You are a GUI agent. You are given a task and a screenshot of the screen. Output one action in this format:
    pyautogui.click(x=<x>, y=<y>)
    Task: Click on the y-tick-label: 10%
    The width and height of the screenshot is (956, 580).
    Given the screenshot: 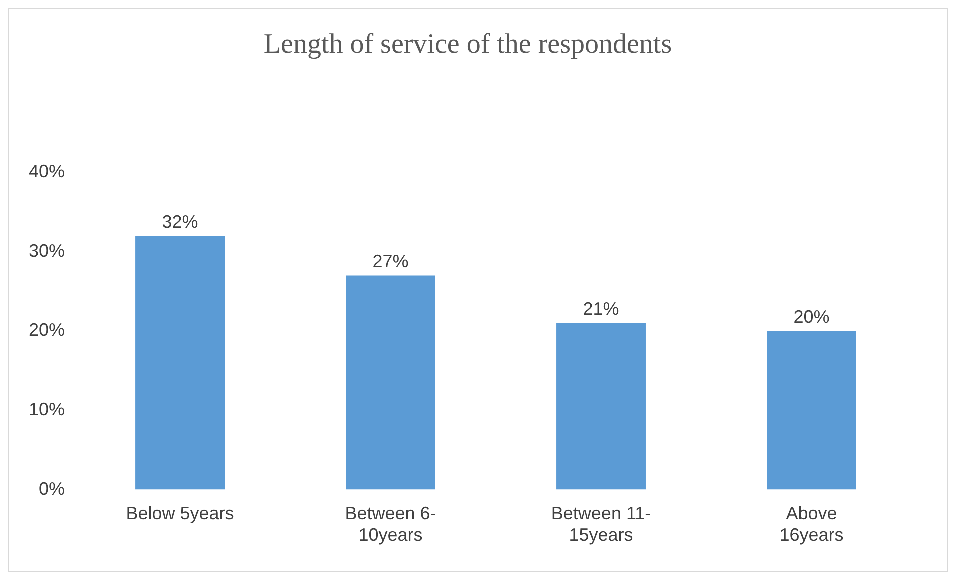 What is the action you would take?
    pyautogui.click(x=47, y=409)
    